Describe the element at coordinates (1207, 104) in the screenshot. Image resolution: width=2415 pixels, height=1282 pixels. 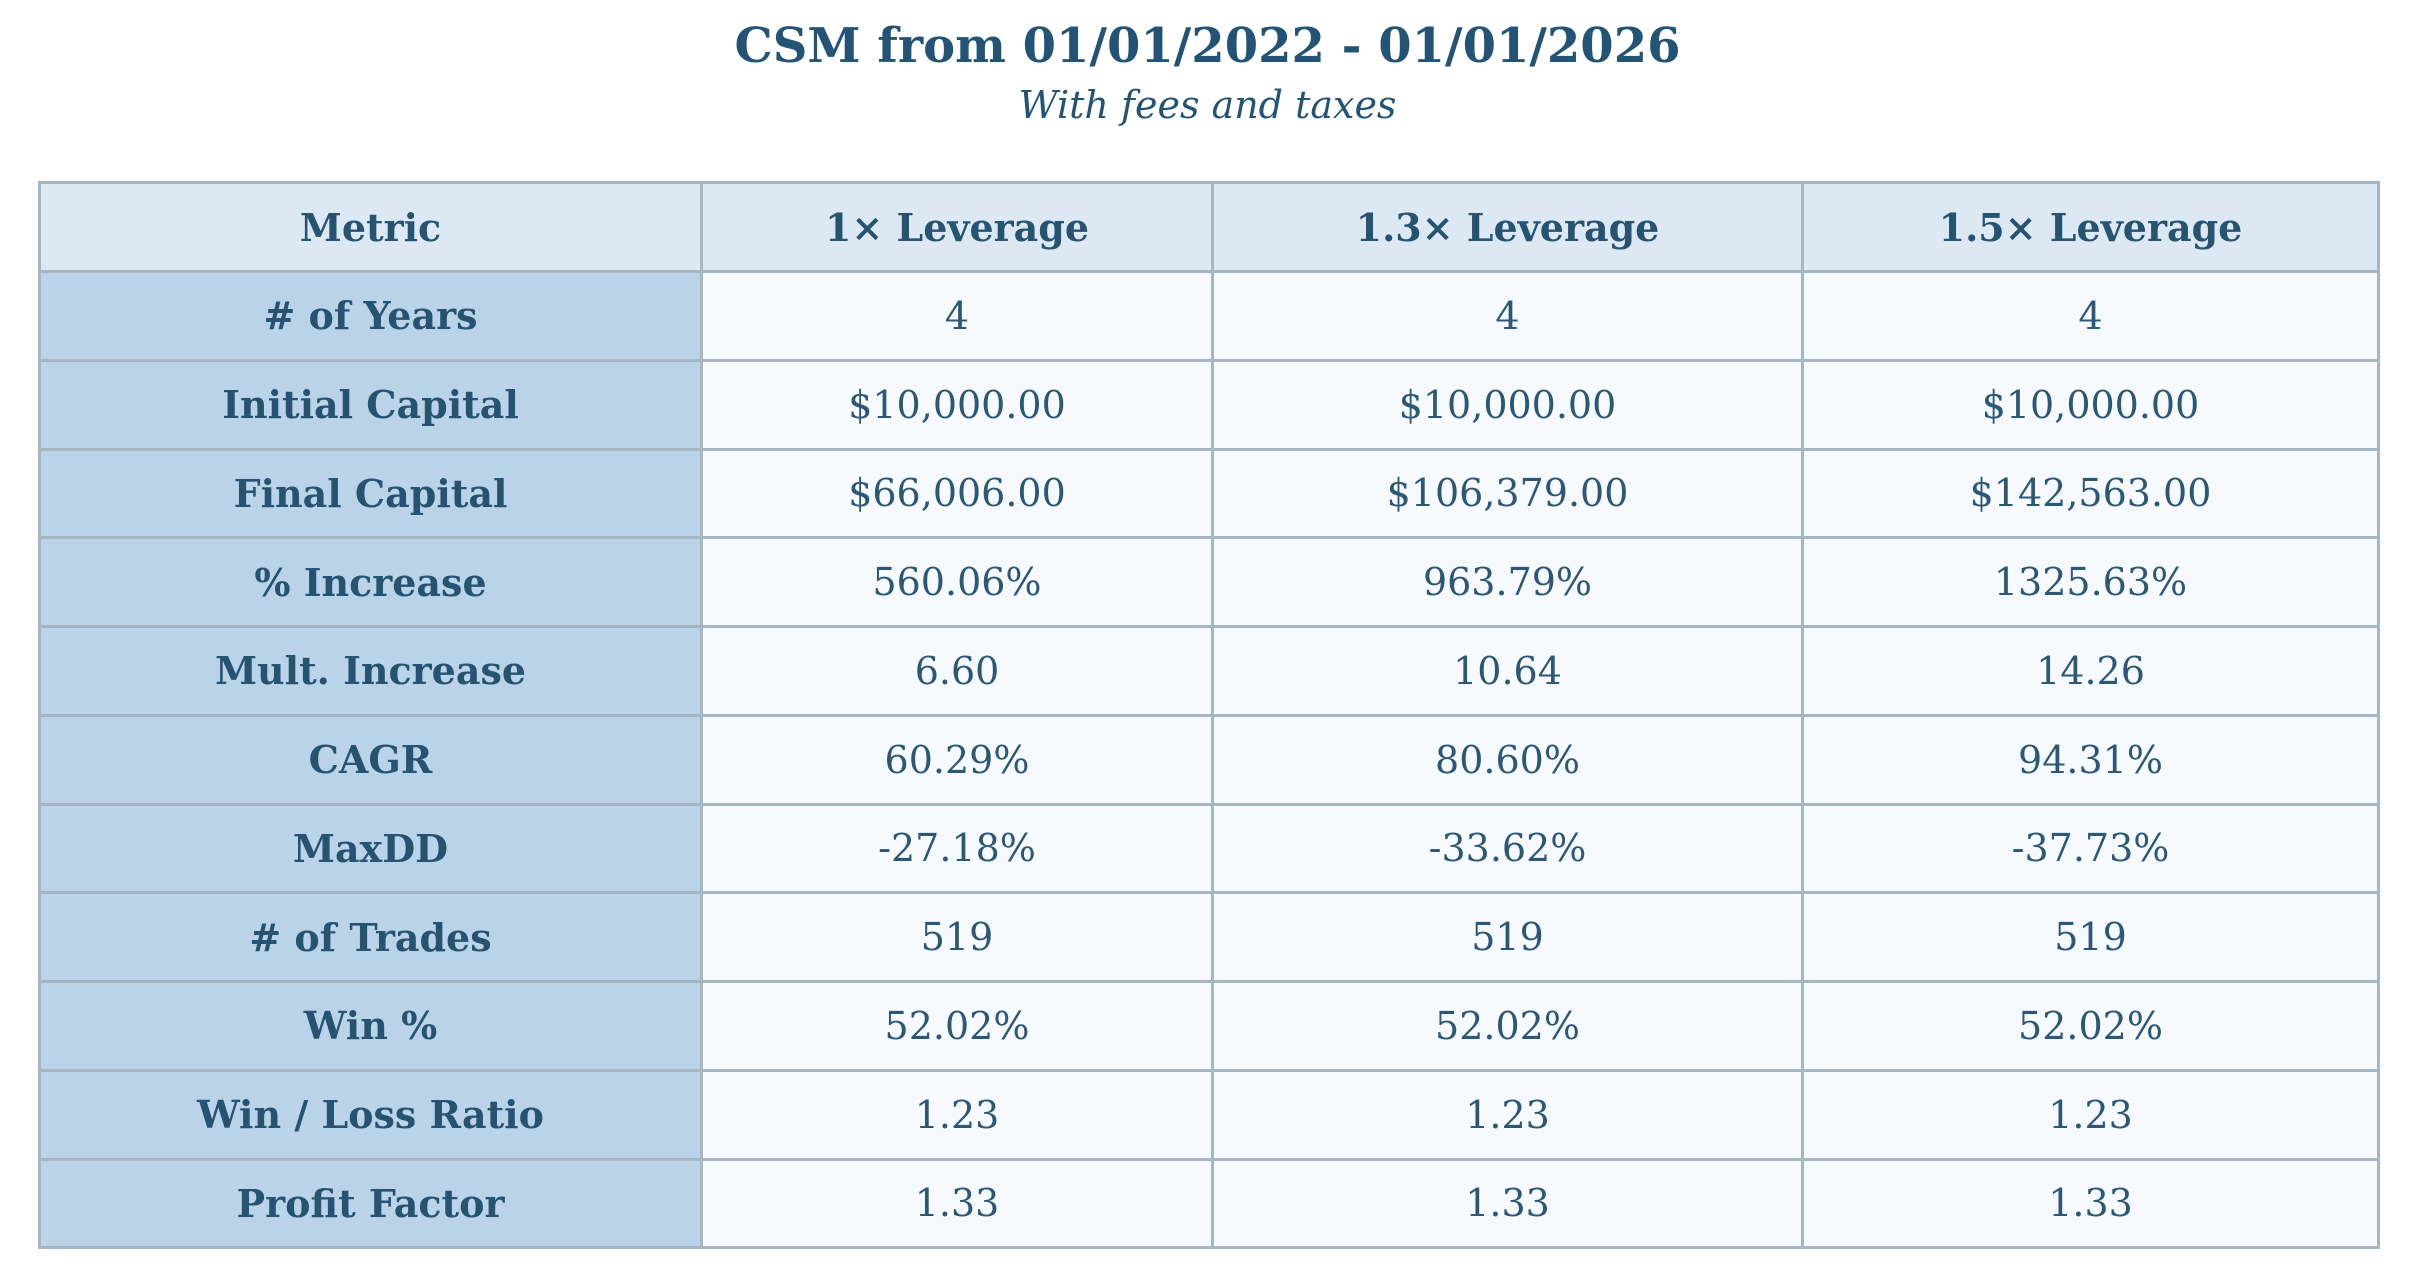
I see `page-subtitle: With fees and taxes` at that location.